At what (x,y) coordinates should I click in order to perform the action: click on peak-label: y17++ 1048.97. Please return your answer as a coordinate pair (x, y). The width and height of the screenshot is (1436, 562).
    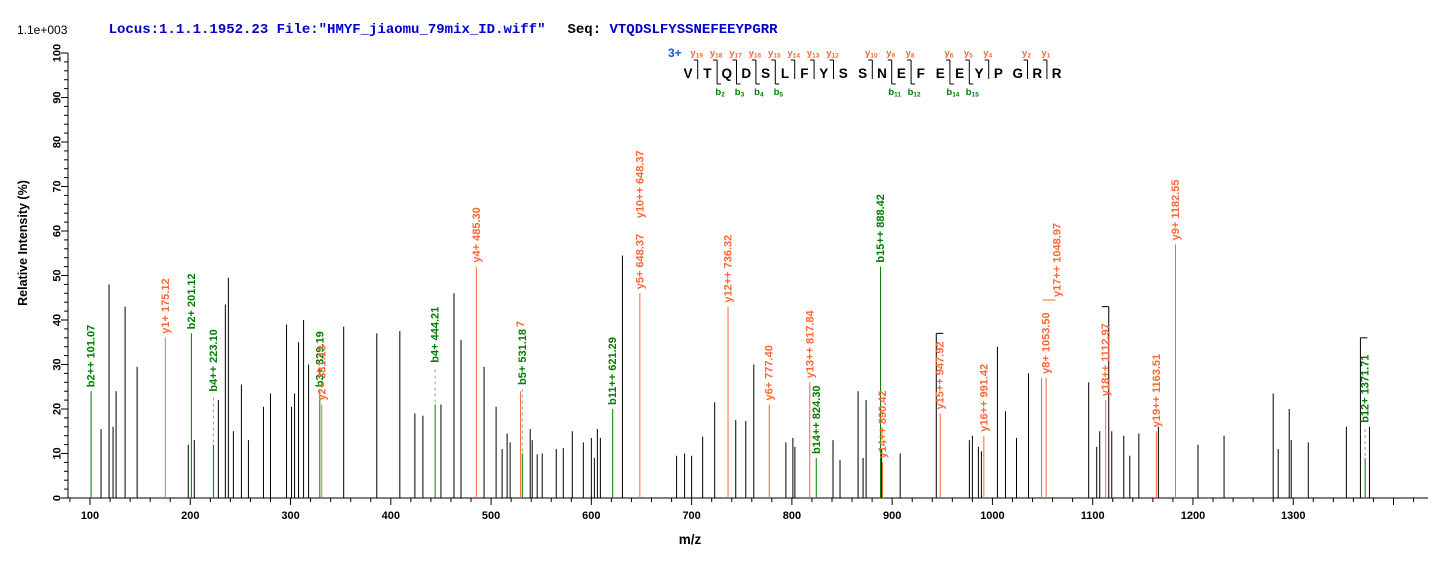
    Looking at the image, I should click on (1058, 260).